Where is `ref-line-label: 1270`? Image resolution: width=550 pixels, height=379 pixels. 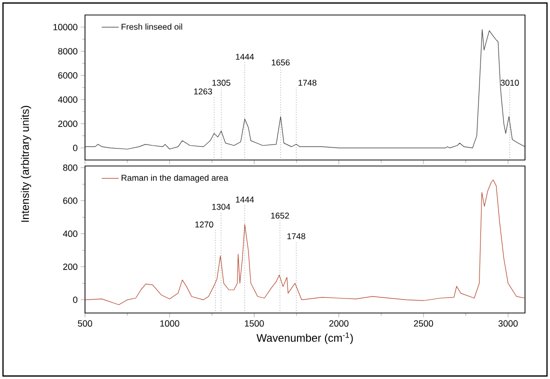
ref-line-label: 1270 is located at coordinates (204, 224).